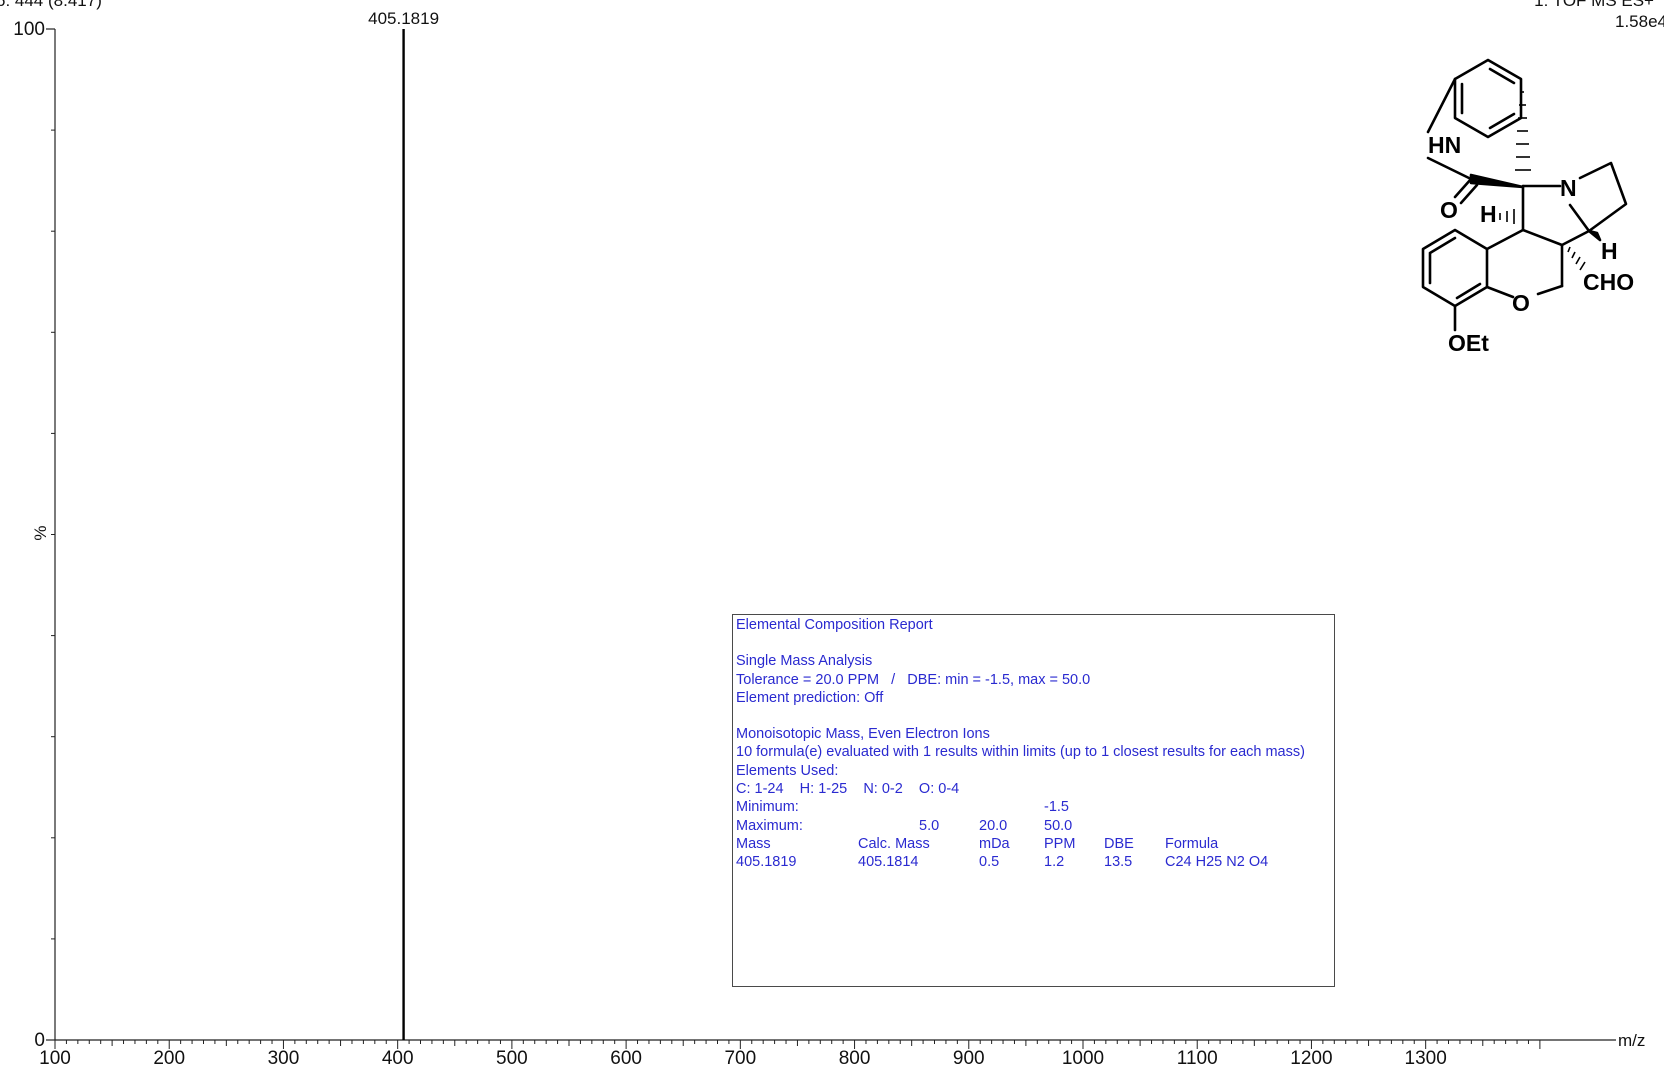 The image size is (1664, 1069). Describe the element at coordinates (398, 1058) in the screenshot. I see `x-tick-label: 400` at that location.